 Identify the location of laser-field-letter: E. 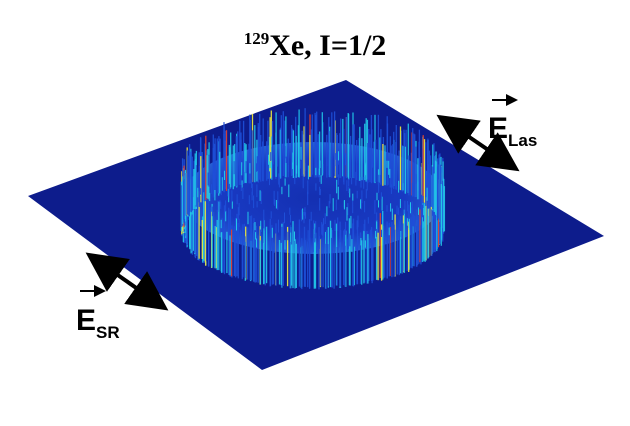
(498, 128).